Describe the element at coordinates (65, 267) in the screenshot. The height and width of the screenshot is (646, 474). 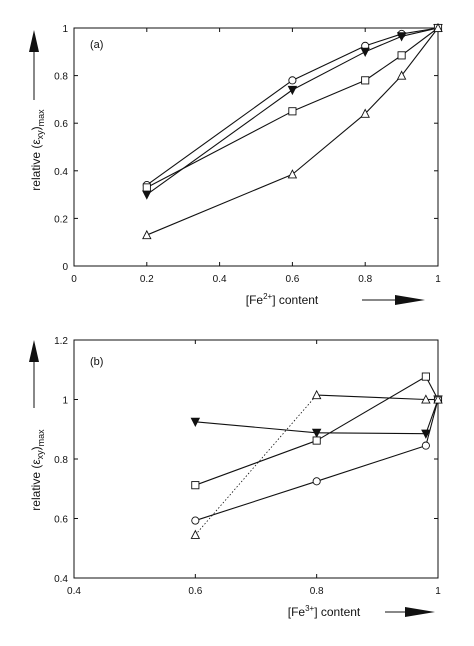
I see `y-tick-label: 0` at that location.